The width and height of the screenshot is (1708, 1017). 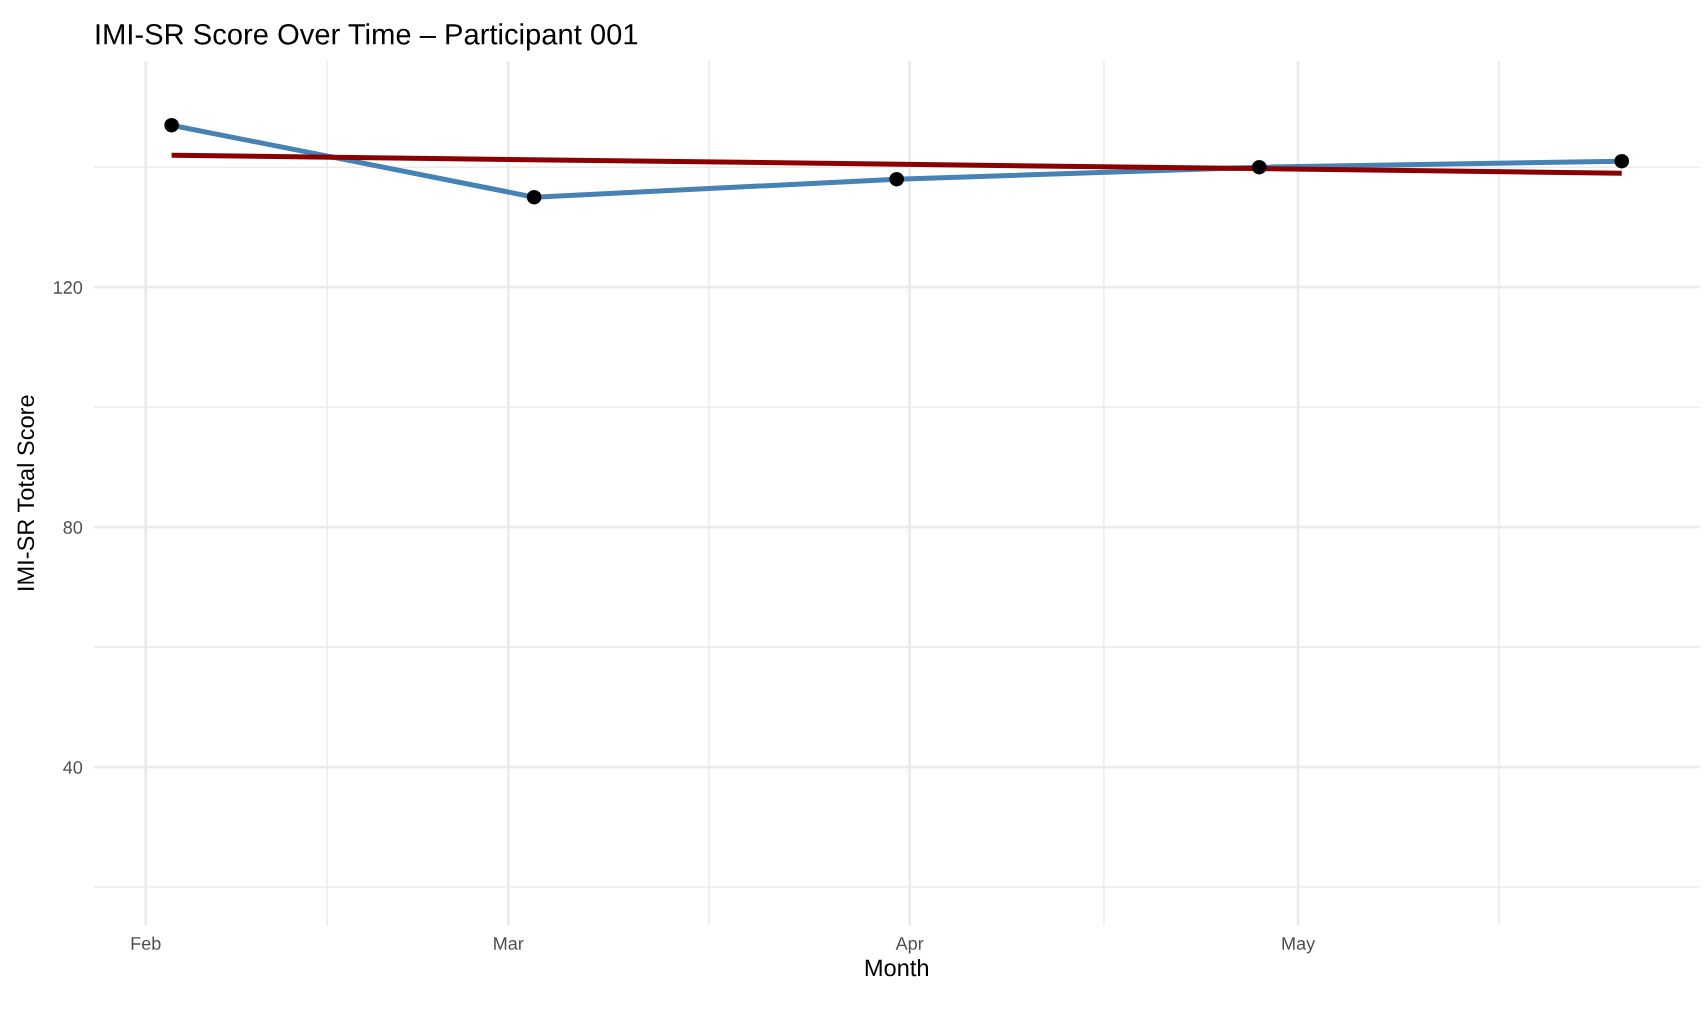 What do you see at coordinates (25, 492) in the screenshot?
I see `y-axis-title: IMI-SR Total Score` at bounding box center [25, 492].